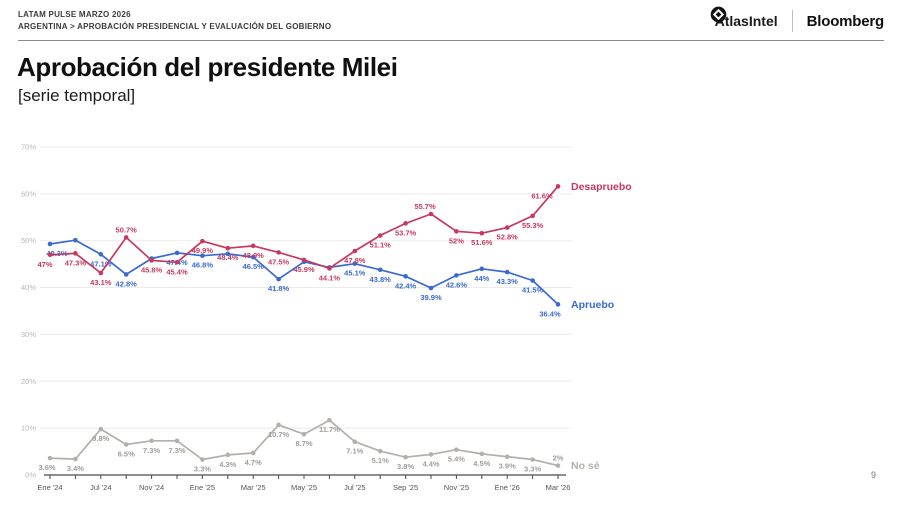  I want to click on x-axis-tick-label: Mar '25, so click(253, 487).